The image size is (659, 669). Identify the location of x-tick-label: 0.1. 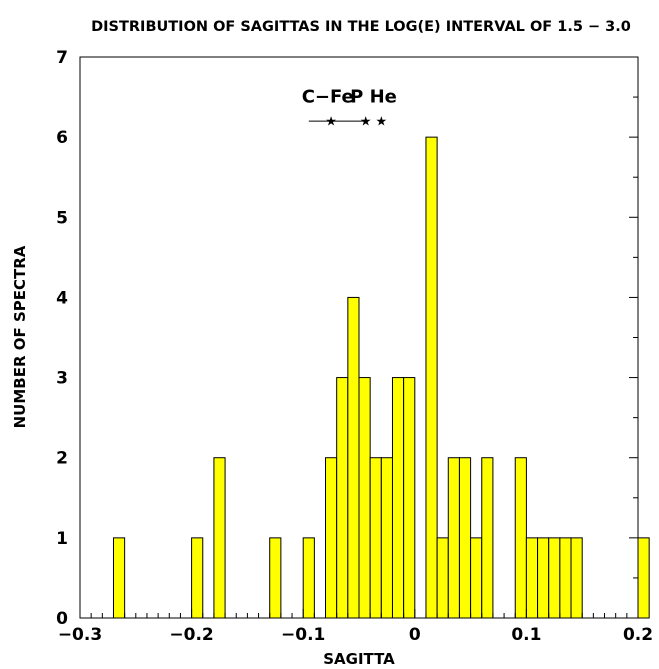
(526, 635).